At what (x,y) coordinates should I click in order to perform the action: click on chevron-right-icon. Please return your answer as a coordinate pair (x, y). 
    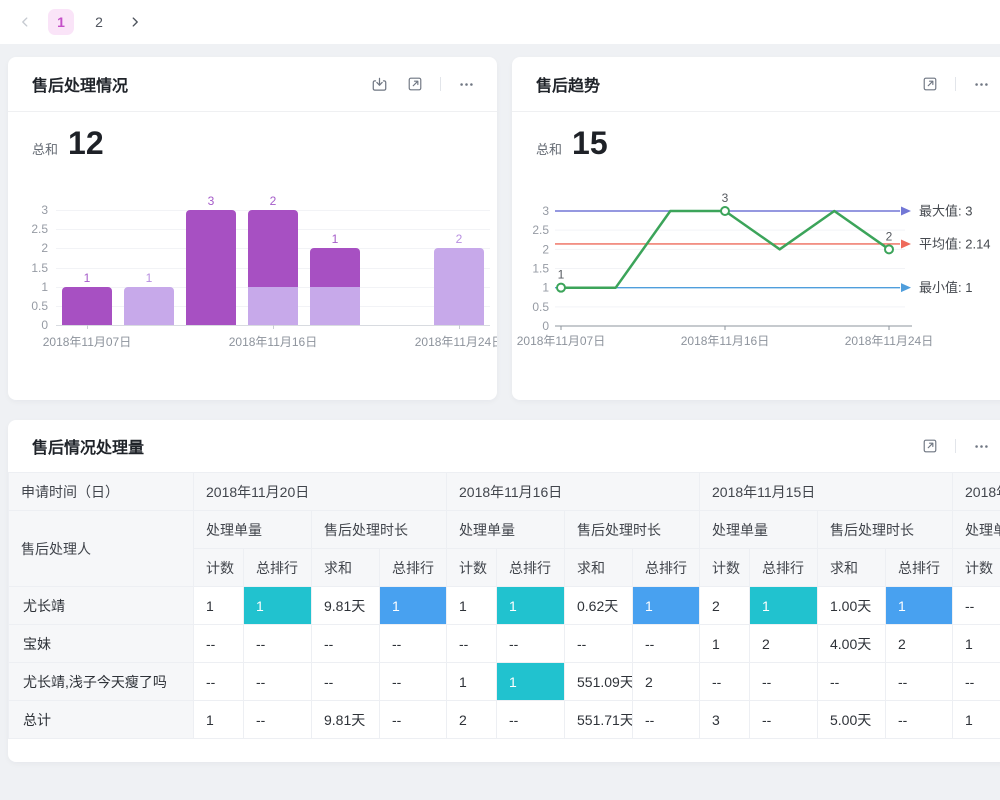
    Looking at the image, I should click on (135, 22).